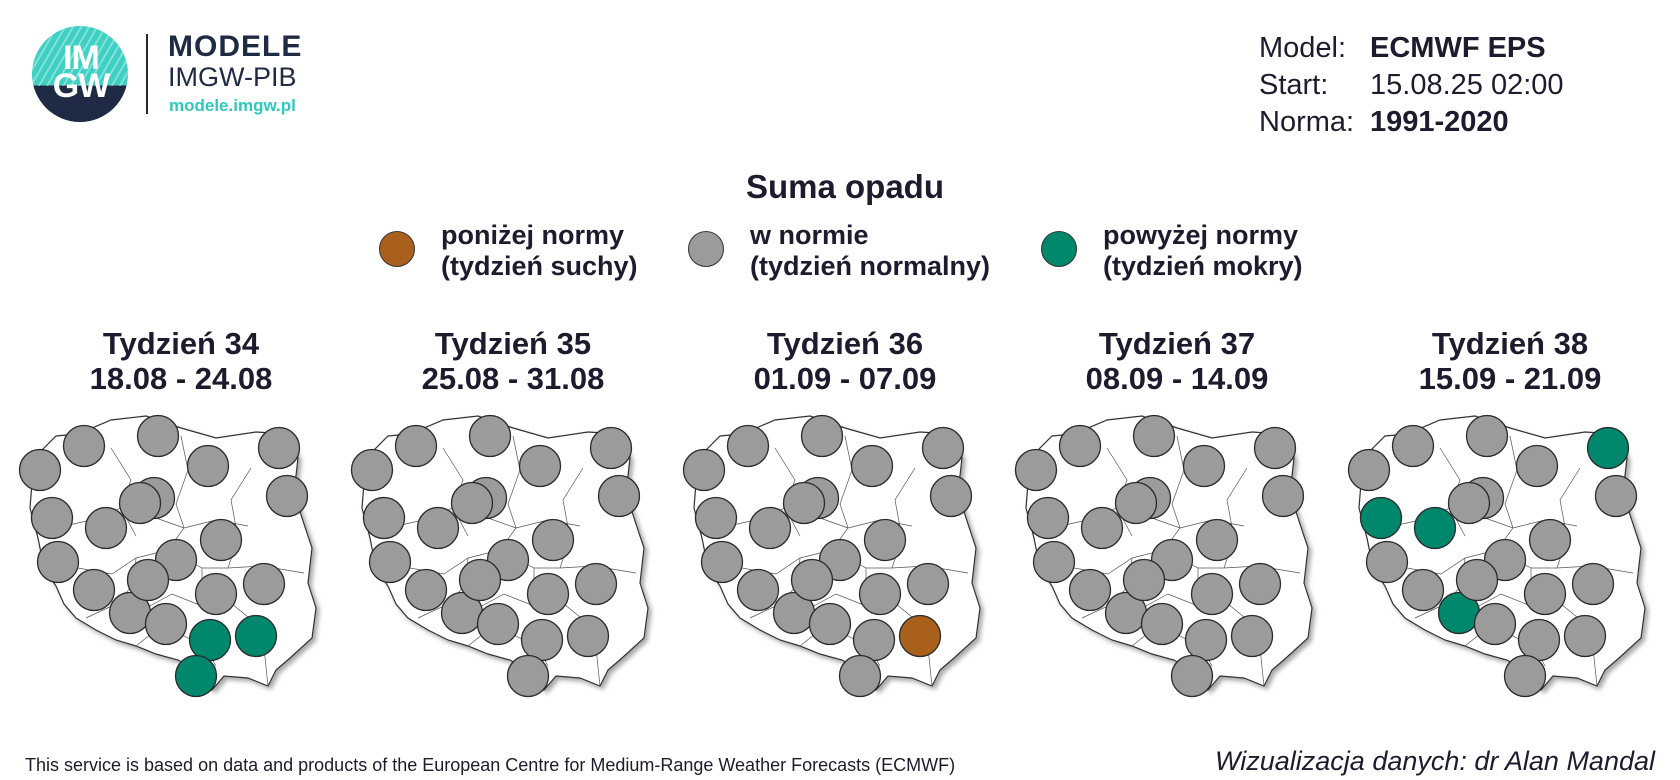 The image size is (1680, 780). What do you see at coordinates (232, 77) in the screenshot?
I see `logo-subtitle: IMGW-PIB` at bounding box center [232, 77].